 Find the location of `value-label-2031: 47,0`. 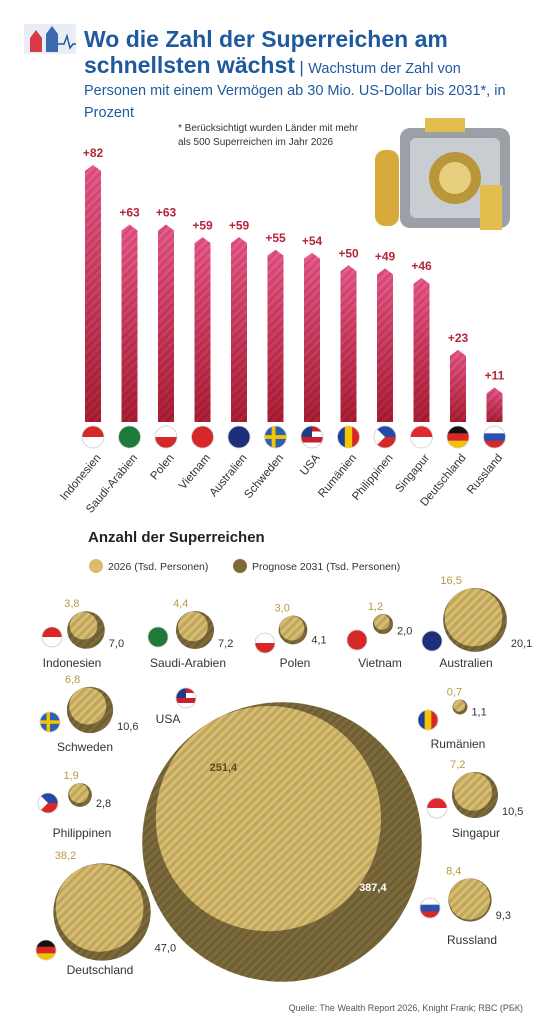

value-label-2031: 47,0 is located at coordinates (165, 948).